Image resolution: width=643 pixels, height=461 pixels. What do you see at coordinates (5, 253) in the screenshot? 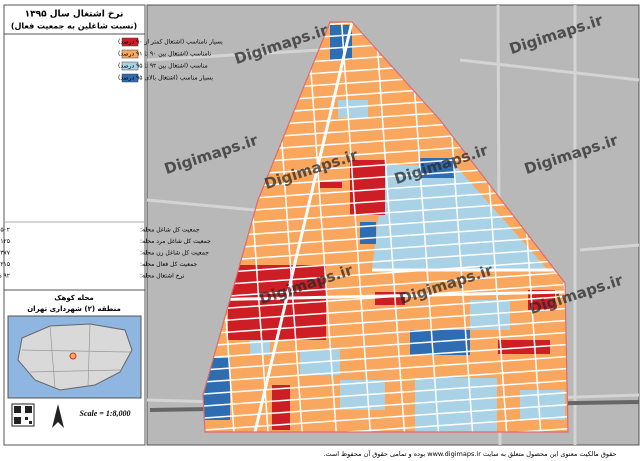
I see `stat-value: ۳۳۷۷ نفر` at bounding box center [5, 253].